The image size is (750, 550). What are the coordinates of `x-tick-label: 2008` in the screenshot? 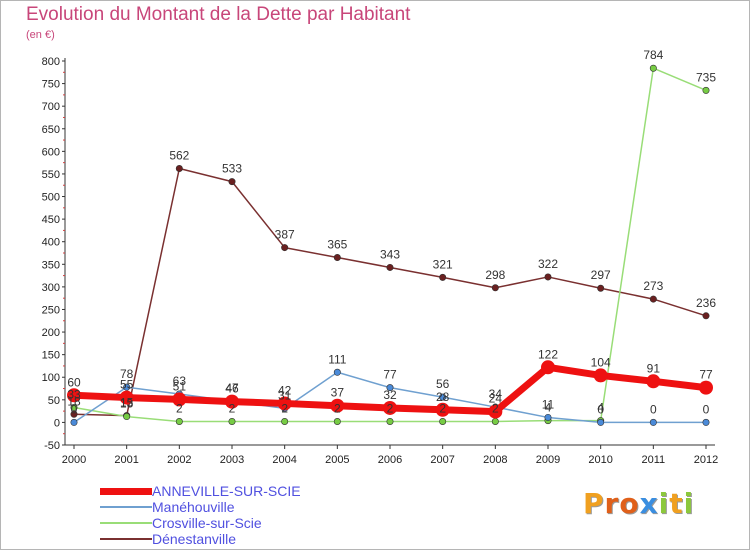 It's located at (495, 460).